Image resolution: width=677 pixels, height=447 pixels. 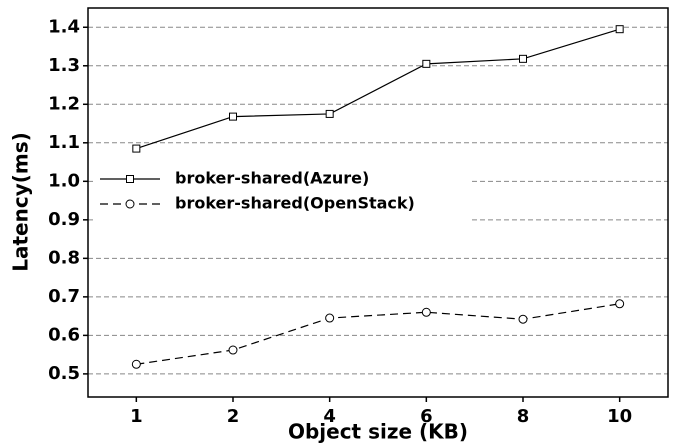 I want to click on y-tick-label: 0.7, so click(x=64, y=296).